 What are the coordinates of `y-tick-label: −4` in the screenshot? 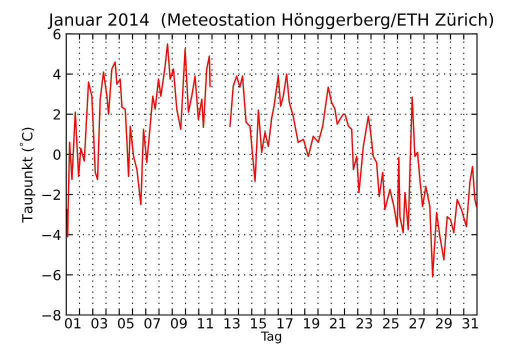 It's located at (51, 235).